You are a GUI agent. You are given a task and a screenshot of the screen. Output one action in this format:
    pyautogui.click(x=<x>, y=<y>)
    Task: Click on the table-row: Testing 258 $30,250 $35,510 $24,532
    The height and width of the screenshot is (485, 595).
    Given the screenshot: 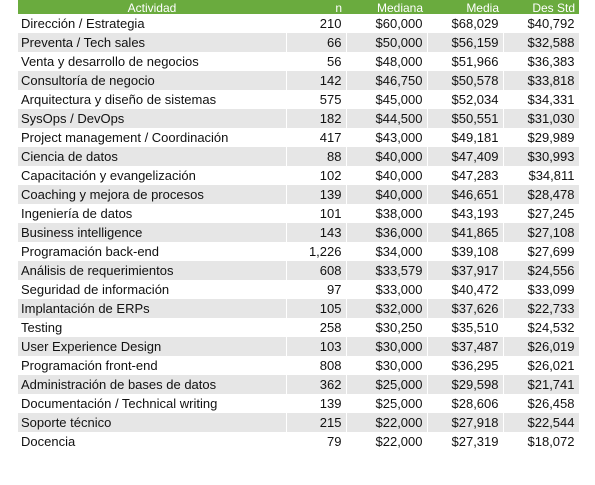 What is the action you would take?
    pyautogui.click(x=299, y=327)
    